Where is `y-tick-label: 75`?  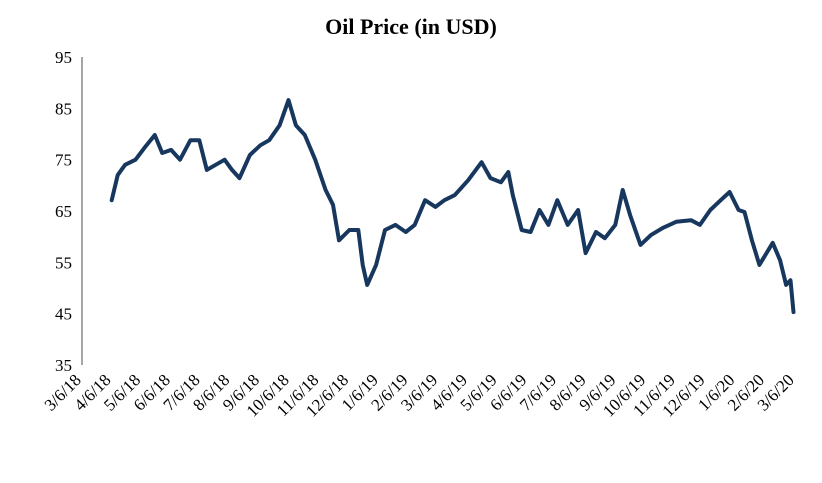
y-tick-label: 75 is located at coordinates (63, 160).